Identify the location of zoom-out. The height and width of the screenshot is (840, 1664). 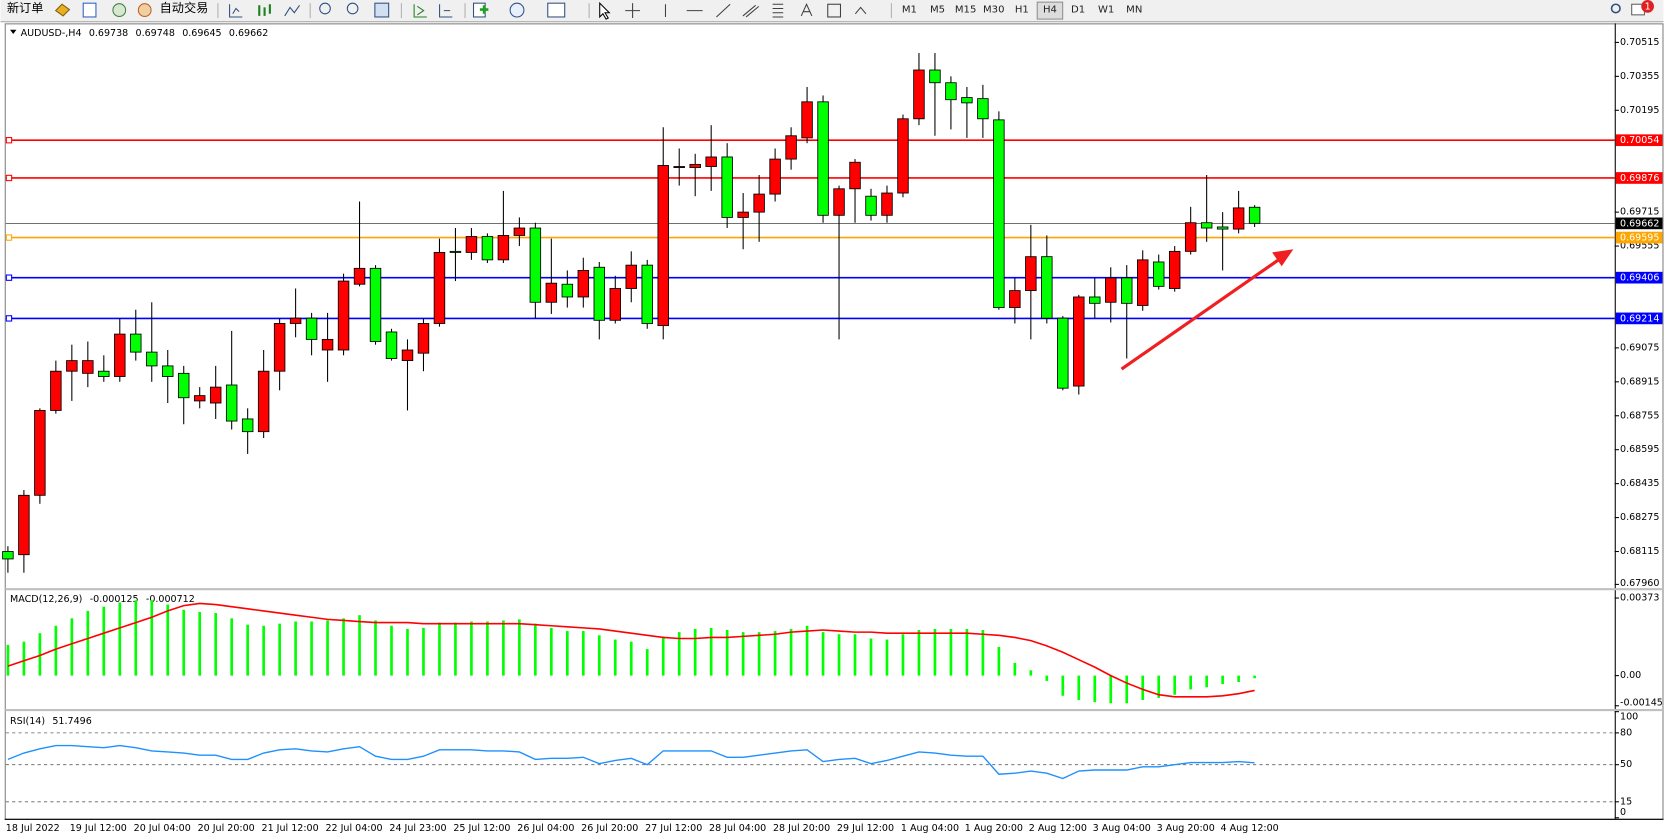
(352, 8).